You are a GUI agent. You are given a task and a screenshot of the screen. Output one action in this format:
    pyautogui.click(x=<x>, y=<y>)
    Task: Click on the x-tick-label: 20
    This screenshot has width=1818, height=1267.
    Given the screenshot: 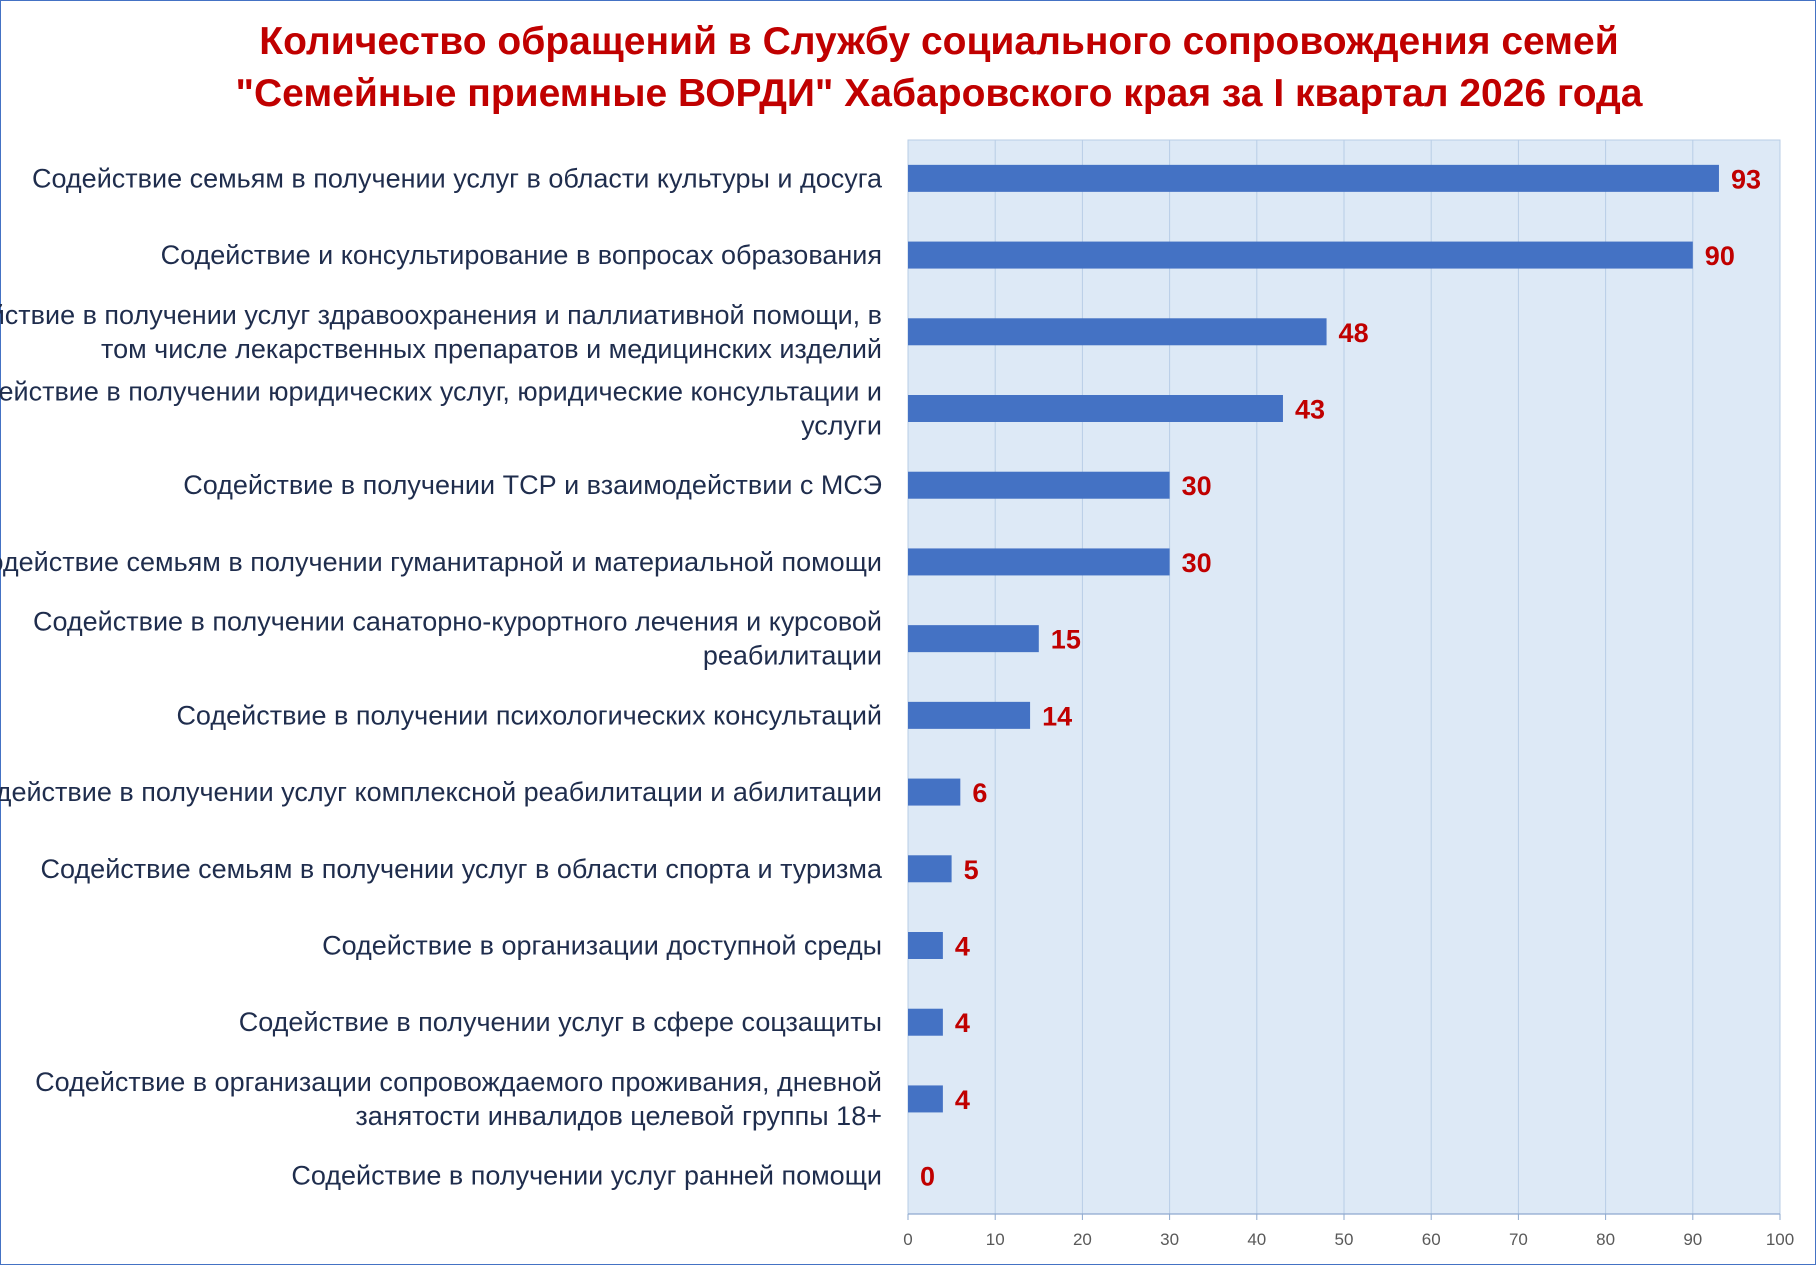 What is the action you would take?
    pyautogui.click(x=1082, y=1239)
    